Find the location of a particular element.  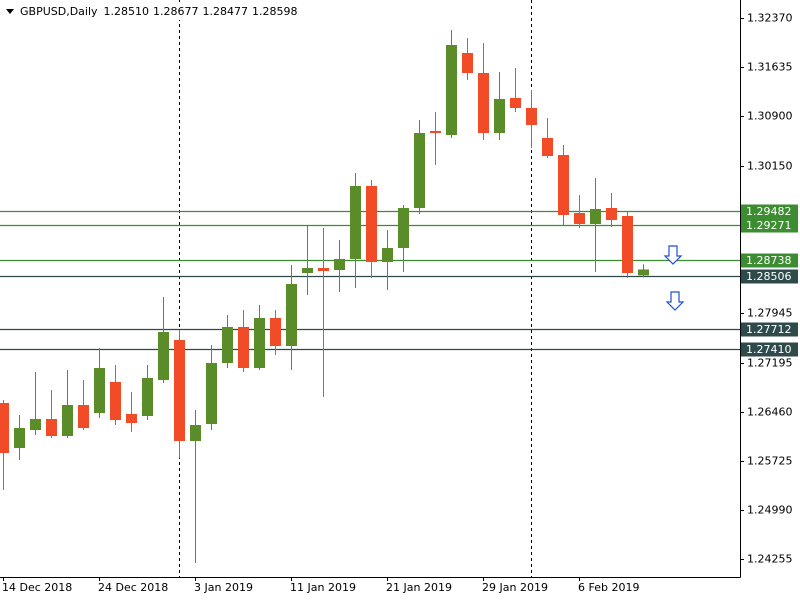

header-triangle is located at coordinates (10, 11).